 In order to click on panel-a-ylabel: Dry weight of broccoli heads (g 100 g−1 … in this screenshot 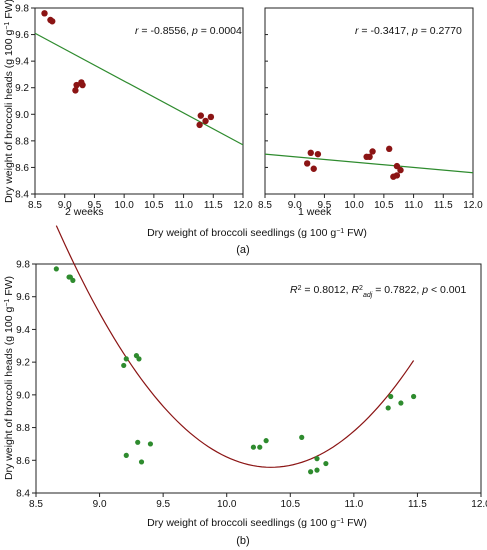, I will do `click(9, 101)`.